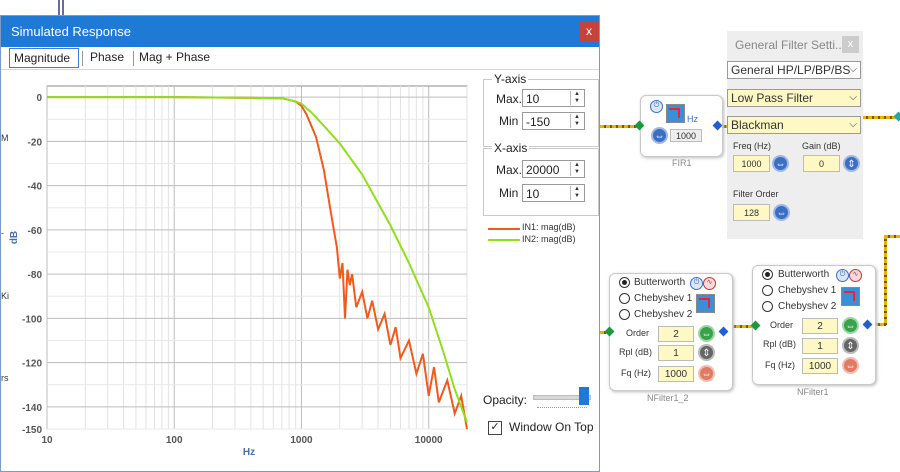 The width and height of the screenshot is (900, 472). Describe the element at coordinates (300, 69) in the screenshot. I see `tab-rule` at that location.